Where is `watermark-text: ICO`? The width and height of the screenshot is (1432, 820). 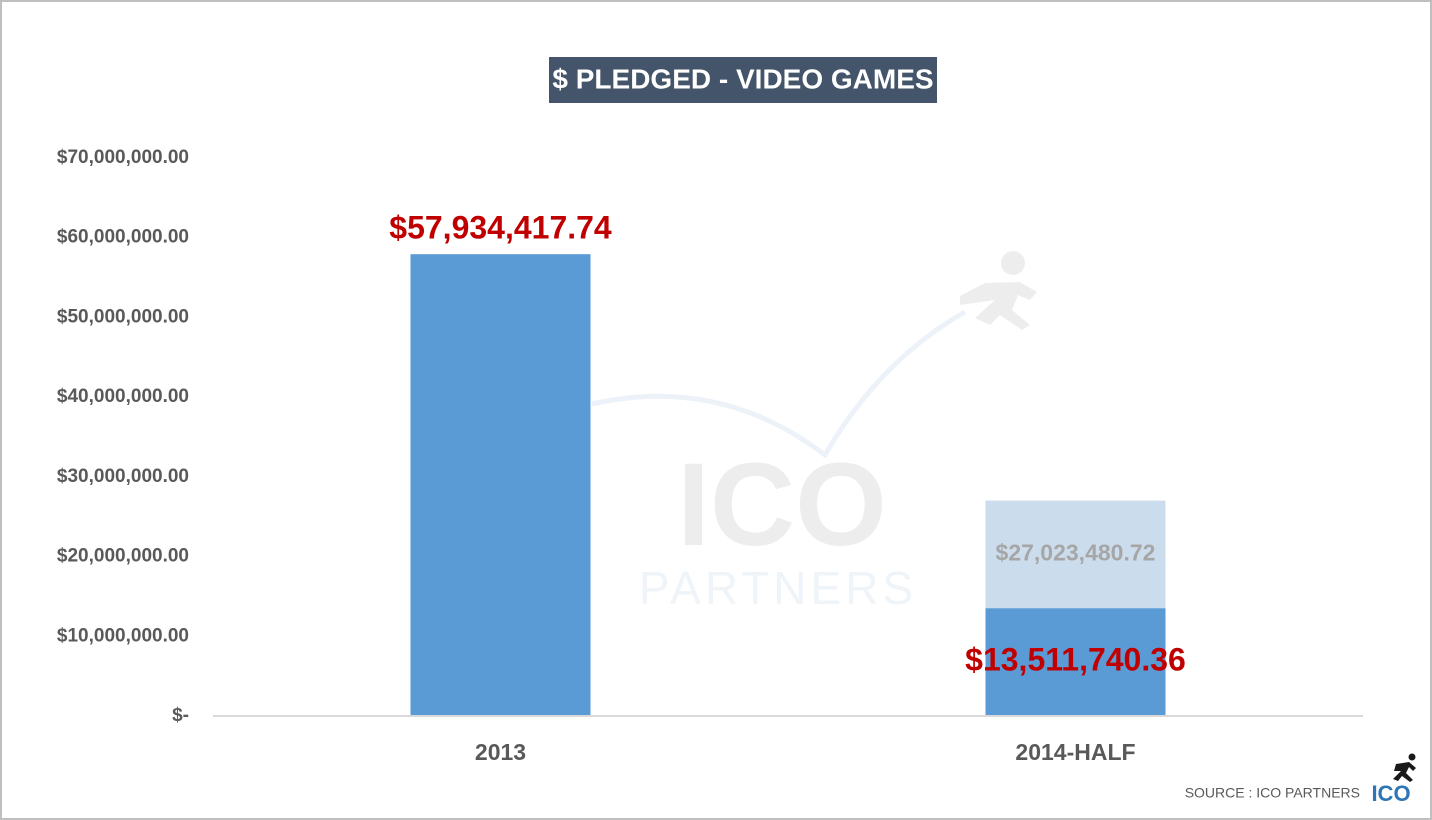 watermark-text: ICO is located at coordinates (782, 505).